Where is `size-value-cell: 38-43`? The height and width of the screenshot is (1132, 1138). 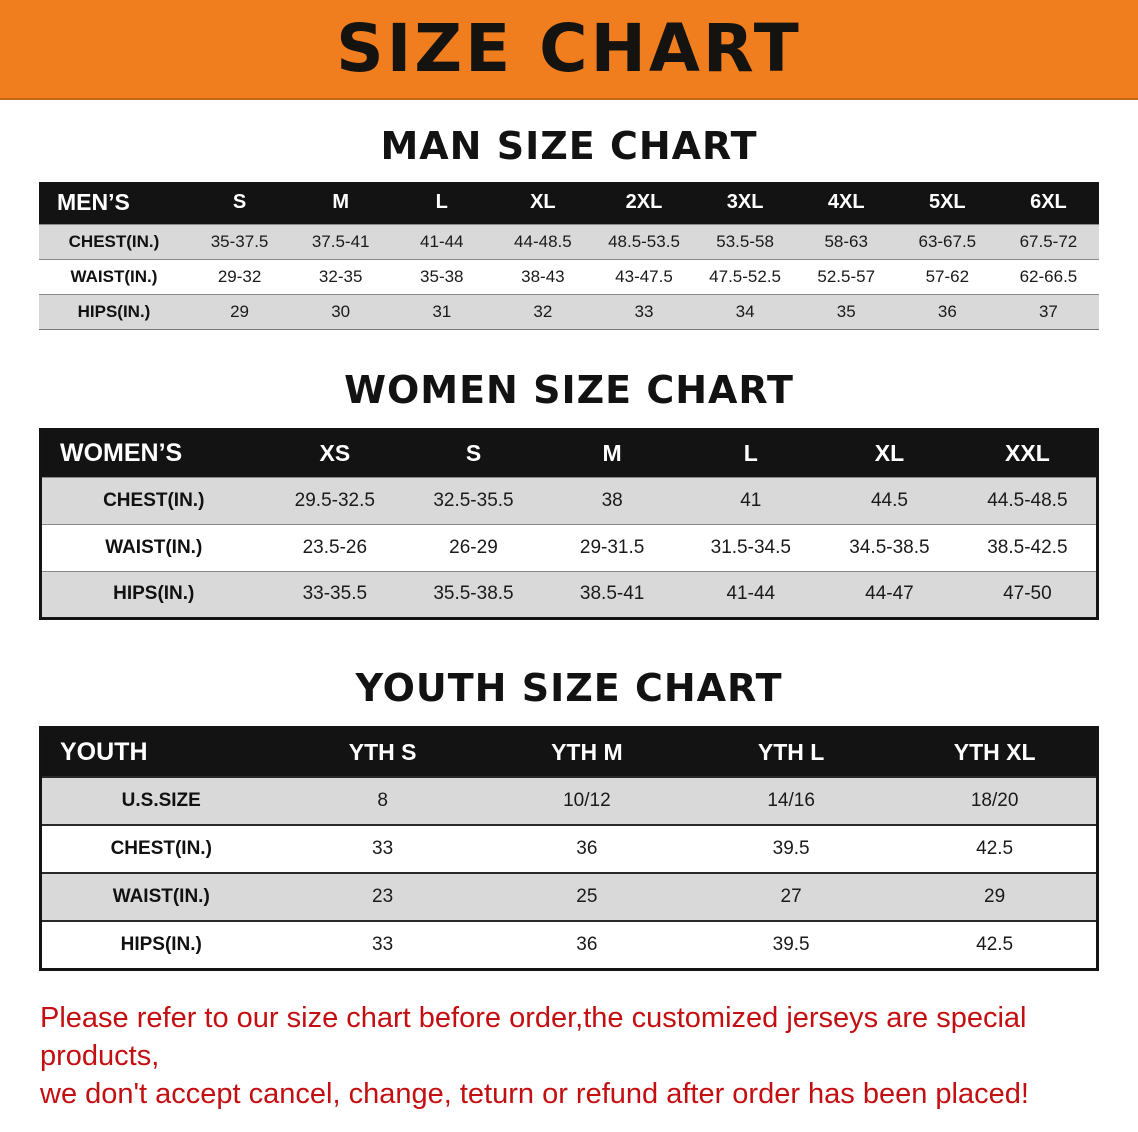
size-value-cell: 38-43 is located at coordinates (543, 276).